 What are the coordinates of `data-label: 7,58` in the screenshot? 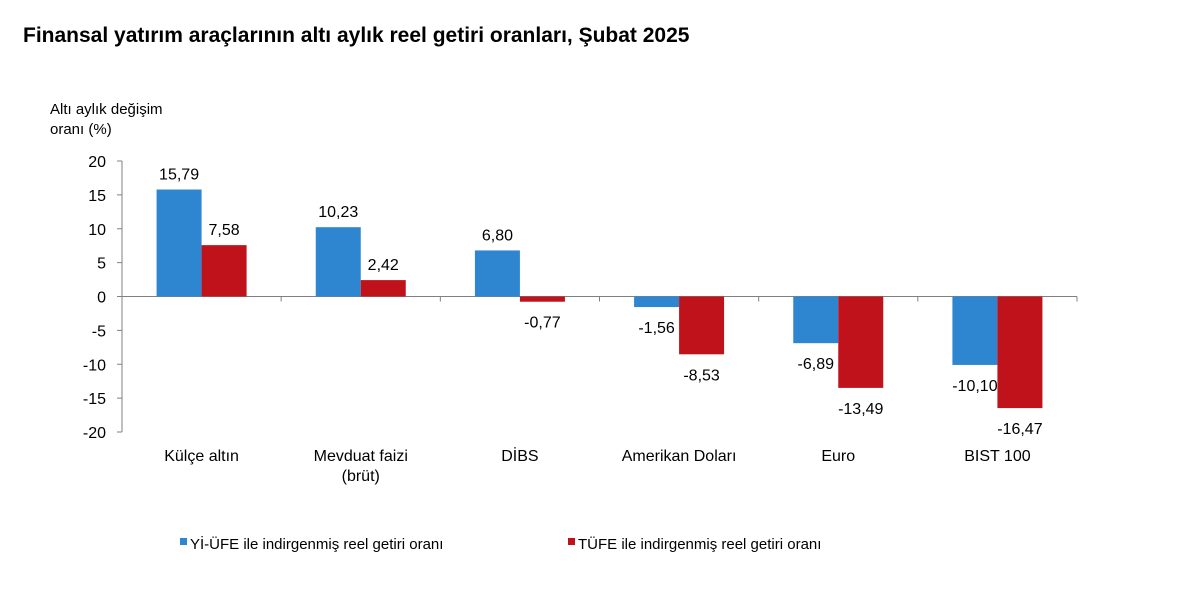 It's located at (224, 230).